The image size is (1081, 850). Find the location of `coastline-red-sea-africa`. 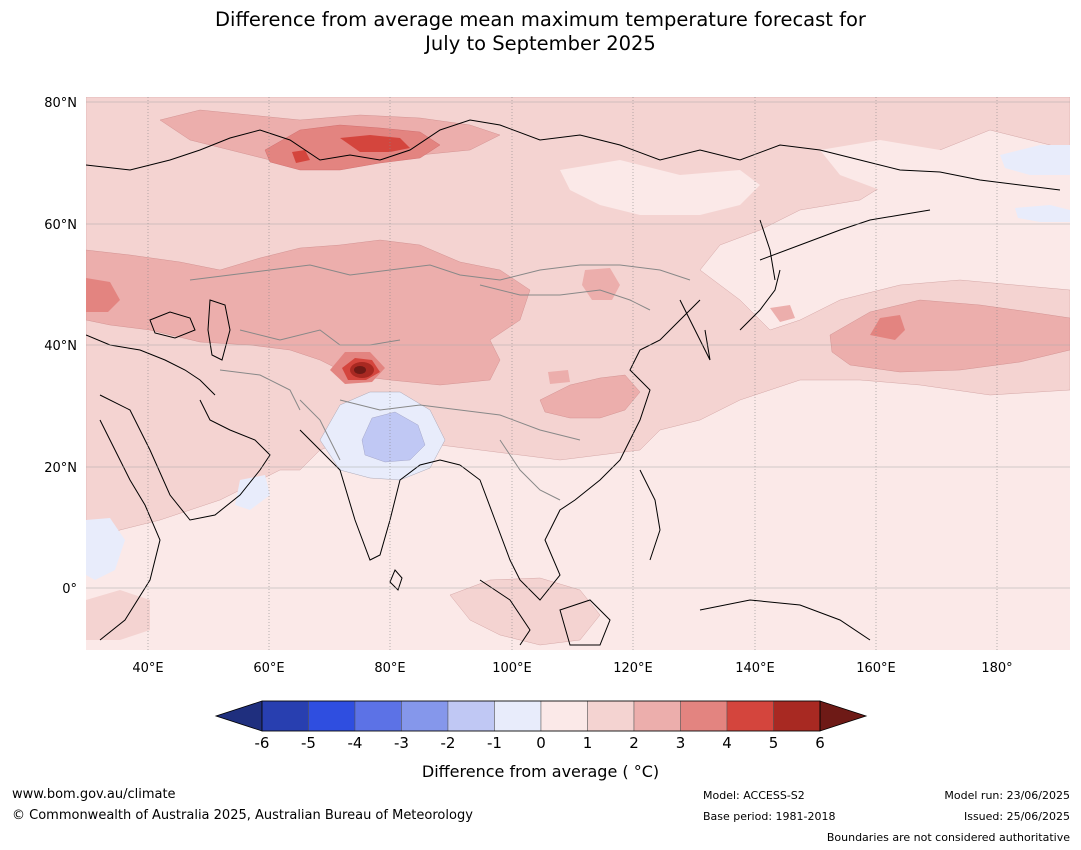

coastline-red-sea-africa is located at coordinates (130, 530).